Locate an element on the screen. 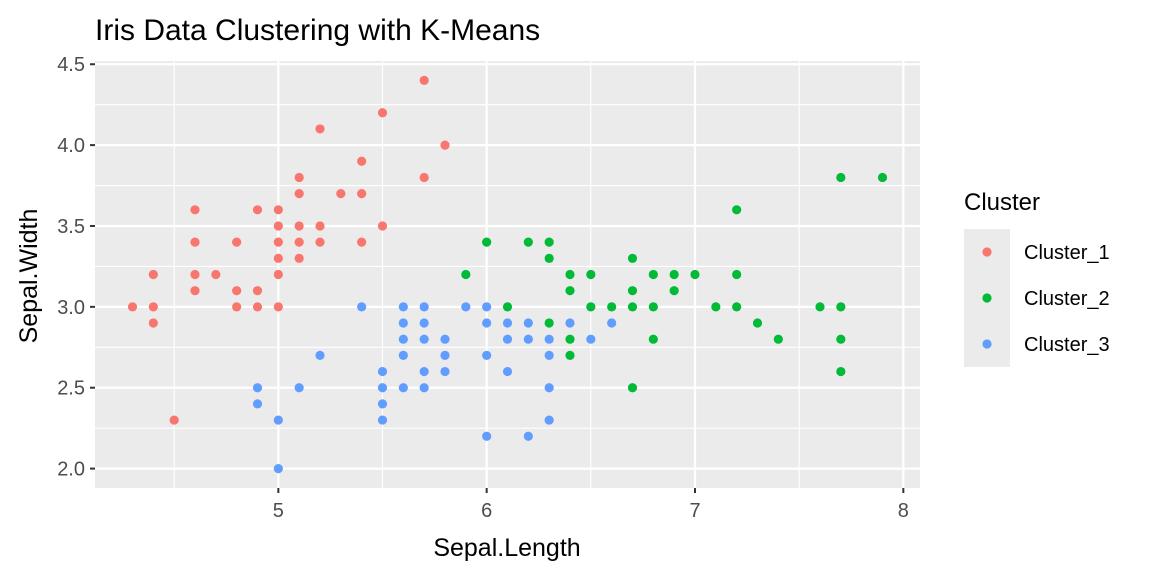 The width and height of the screenshot is (1152, 576). legend: Cluster Cluster_1 Cluster_2 Cluster_3 is located at coordinates (1037, 278).